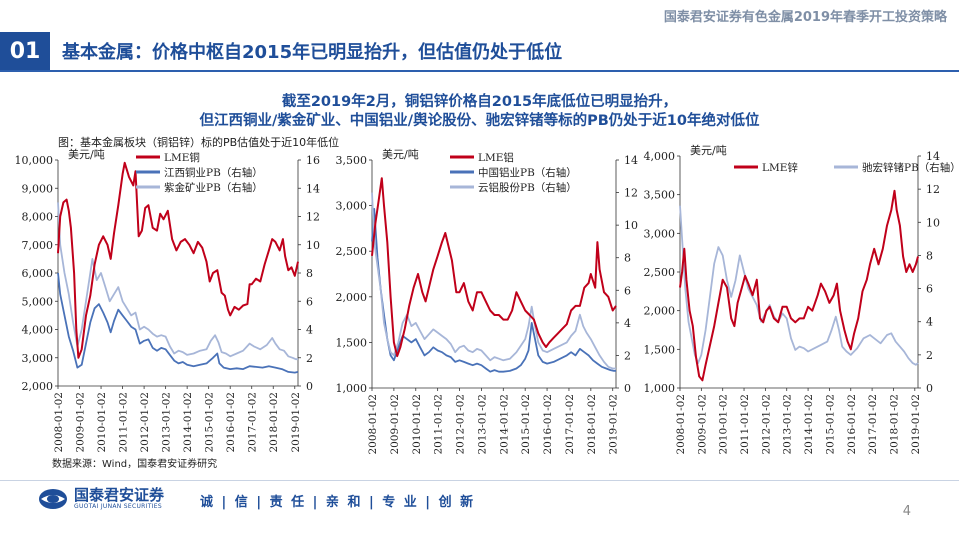 Image resolution: width=959 pixels, height=539 pixels. What do you see at coordinates (38, 301) in the screenshot?
I see `left-tick-label: 5,000` at bounding box center [38, 301].